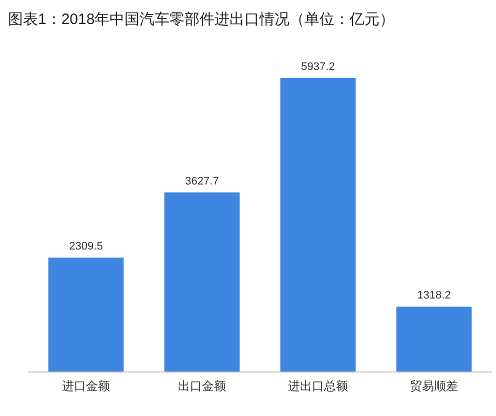 The height and width of the screenshot is (416, 496). Describe the element at coordinates (201, 19) in the screenshot. I see `title: 图表1：2018年中国汽车零部件进出口情况（单位：亿元）` at that location.